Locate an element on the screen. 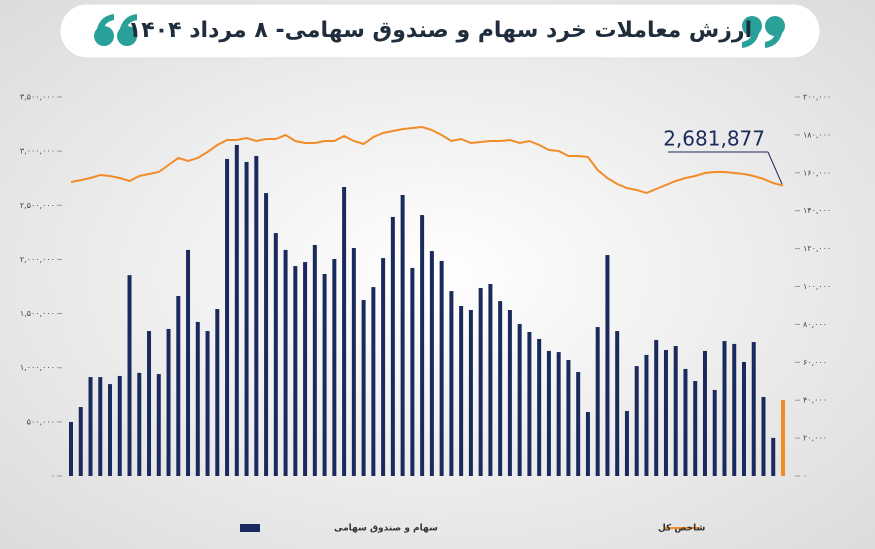 The width and height of the screenshot is (875, 549). y-tick-label: ۰ is located at coordinates (53, 476).